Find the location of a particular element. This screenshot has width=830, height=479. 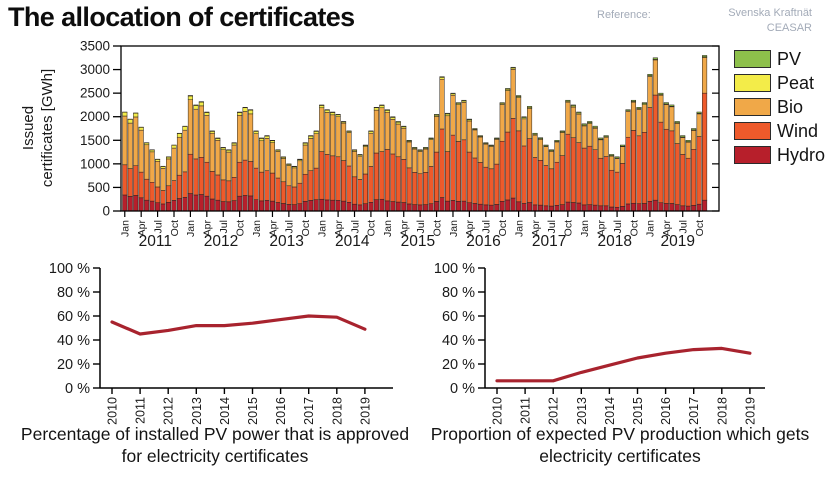

data-line is located at coordinates (238, 325).